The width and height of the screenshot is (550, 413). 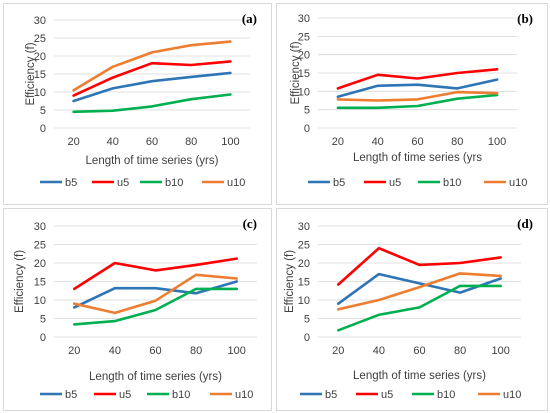 I want to click on panel-label: (d), so click(x=525, y=223).